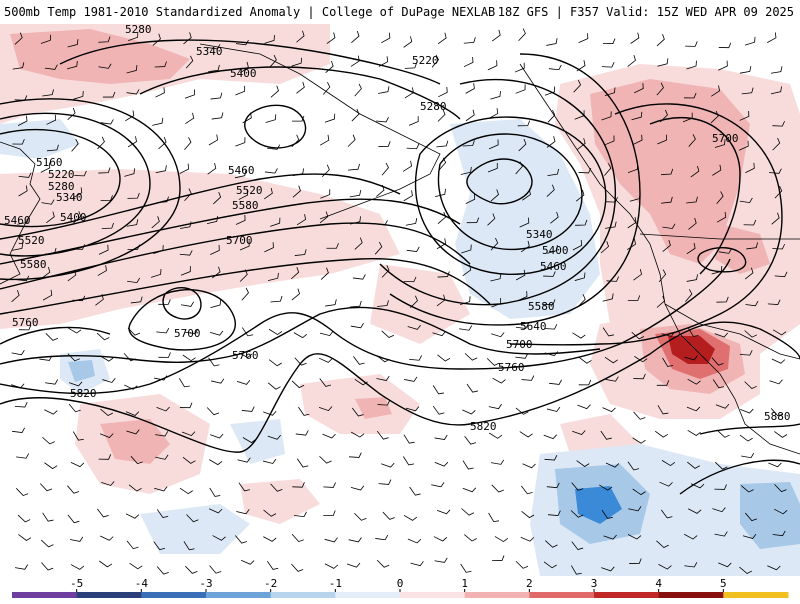 The height and width of the screenshot is (604, 800). I want to click on height-contour, so click(722, 260).